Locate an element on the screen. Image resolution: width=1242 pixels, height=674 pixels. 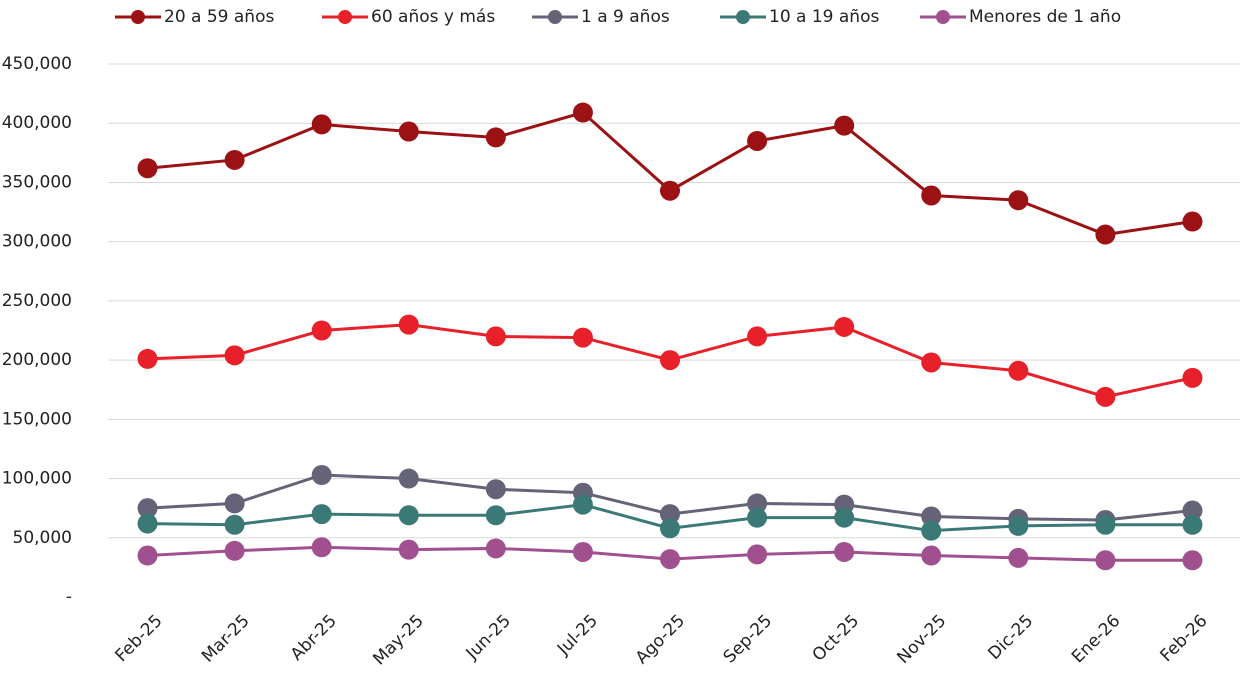
x-tick-label: Mar-25 is located at coordinates (226, 639).